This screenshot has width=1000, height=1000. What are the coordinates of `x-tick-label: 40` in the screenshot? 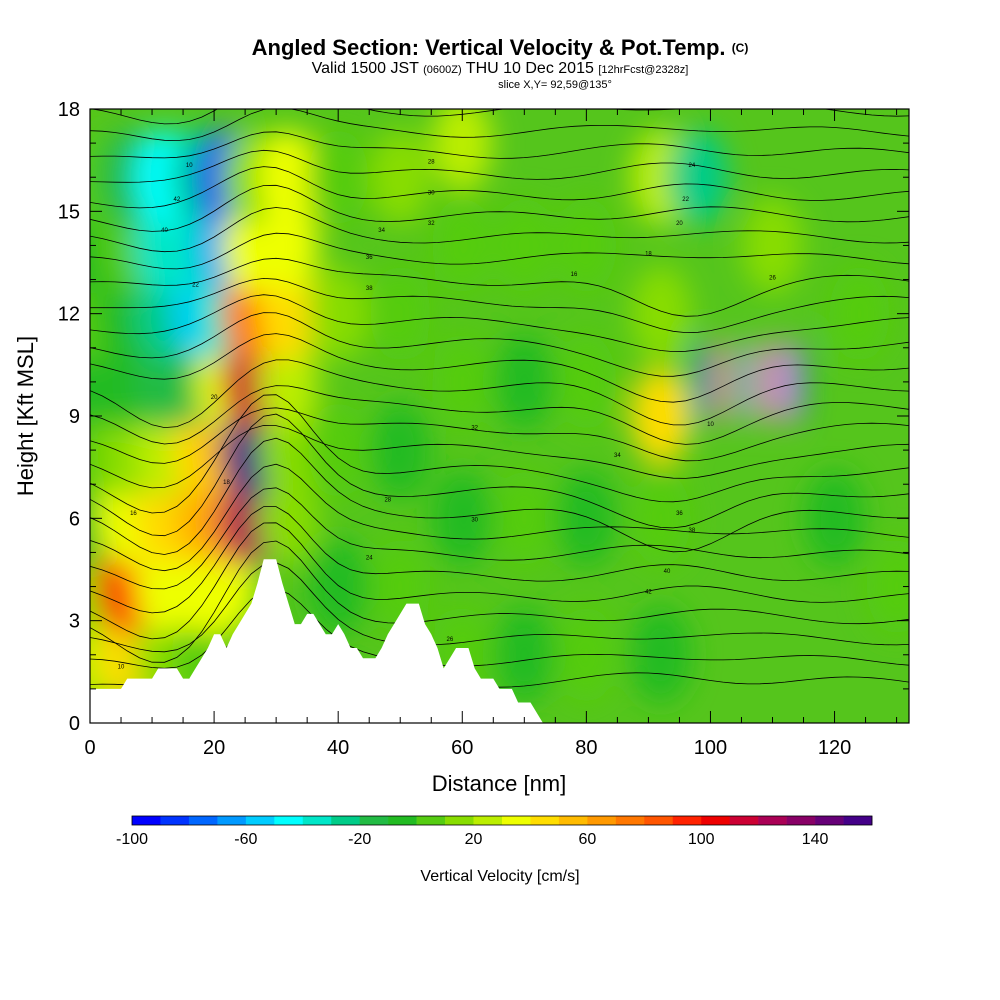 It's located at (338, 748).